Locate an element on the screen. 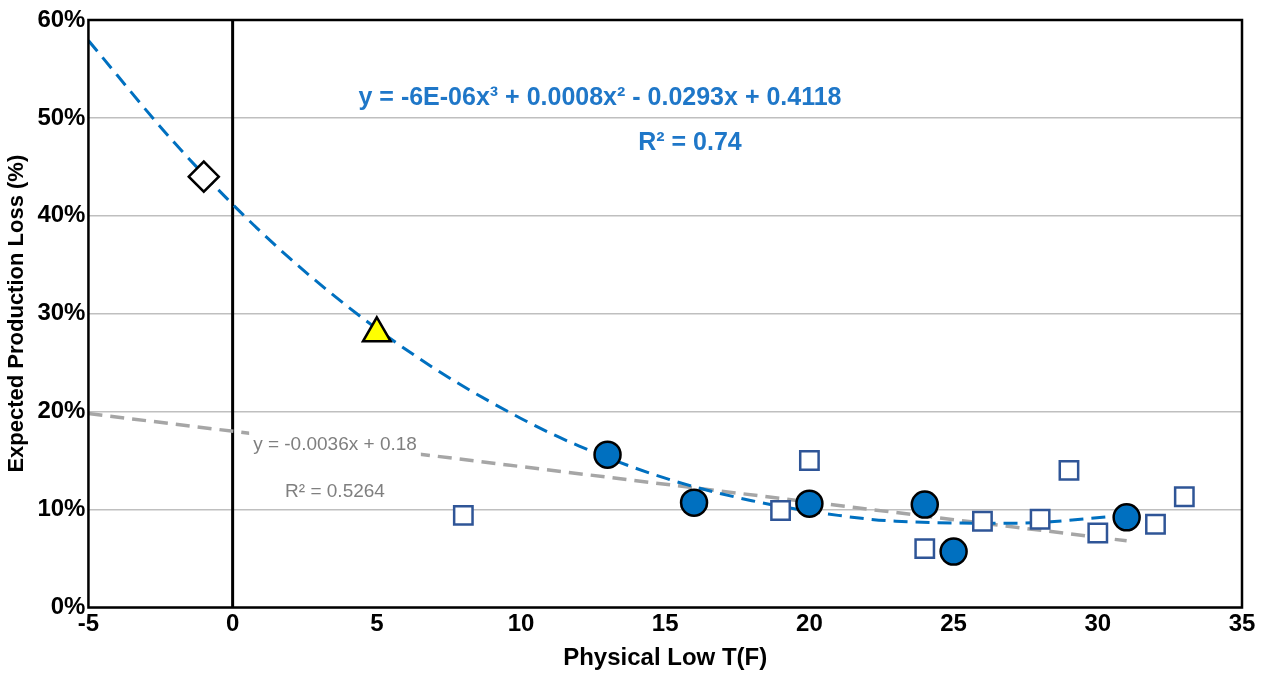 The width and height of the screenshot is (1272, 675). x-tick-label: 30 is located at coordinates (1098, 623).